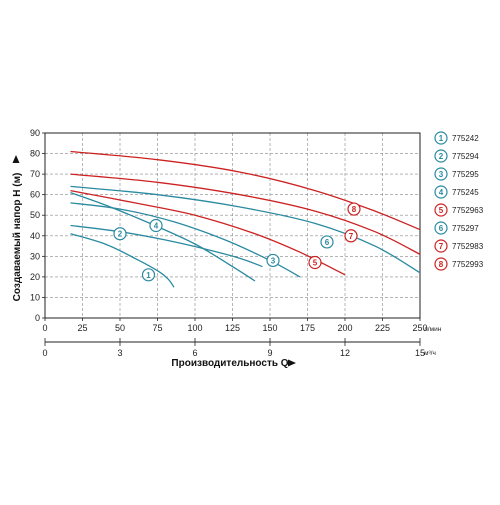  What do you see at coordinates (194, 353) in the screenshot?
I see `x2-tick-label: 6` at bounding box center [194, 353].